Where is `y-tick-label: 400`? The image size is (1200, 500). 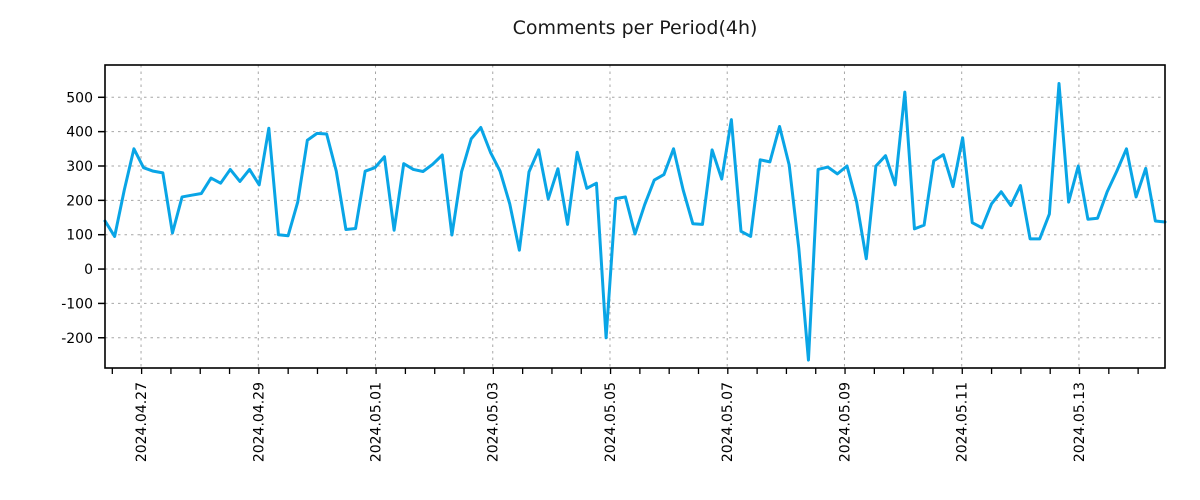
y-tick-label: 400 is located at coordinates (79, 133).